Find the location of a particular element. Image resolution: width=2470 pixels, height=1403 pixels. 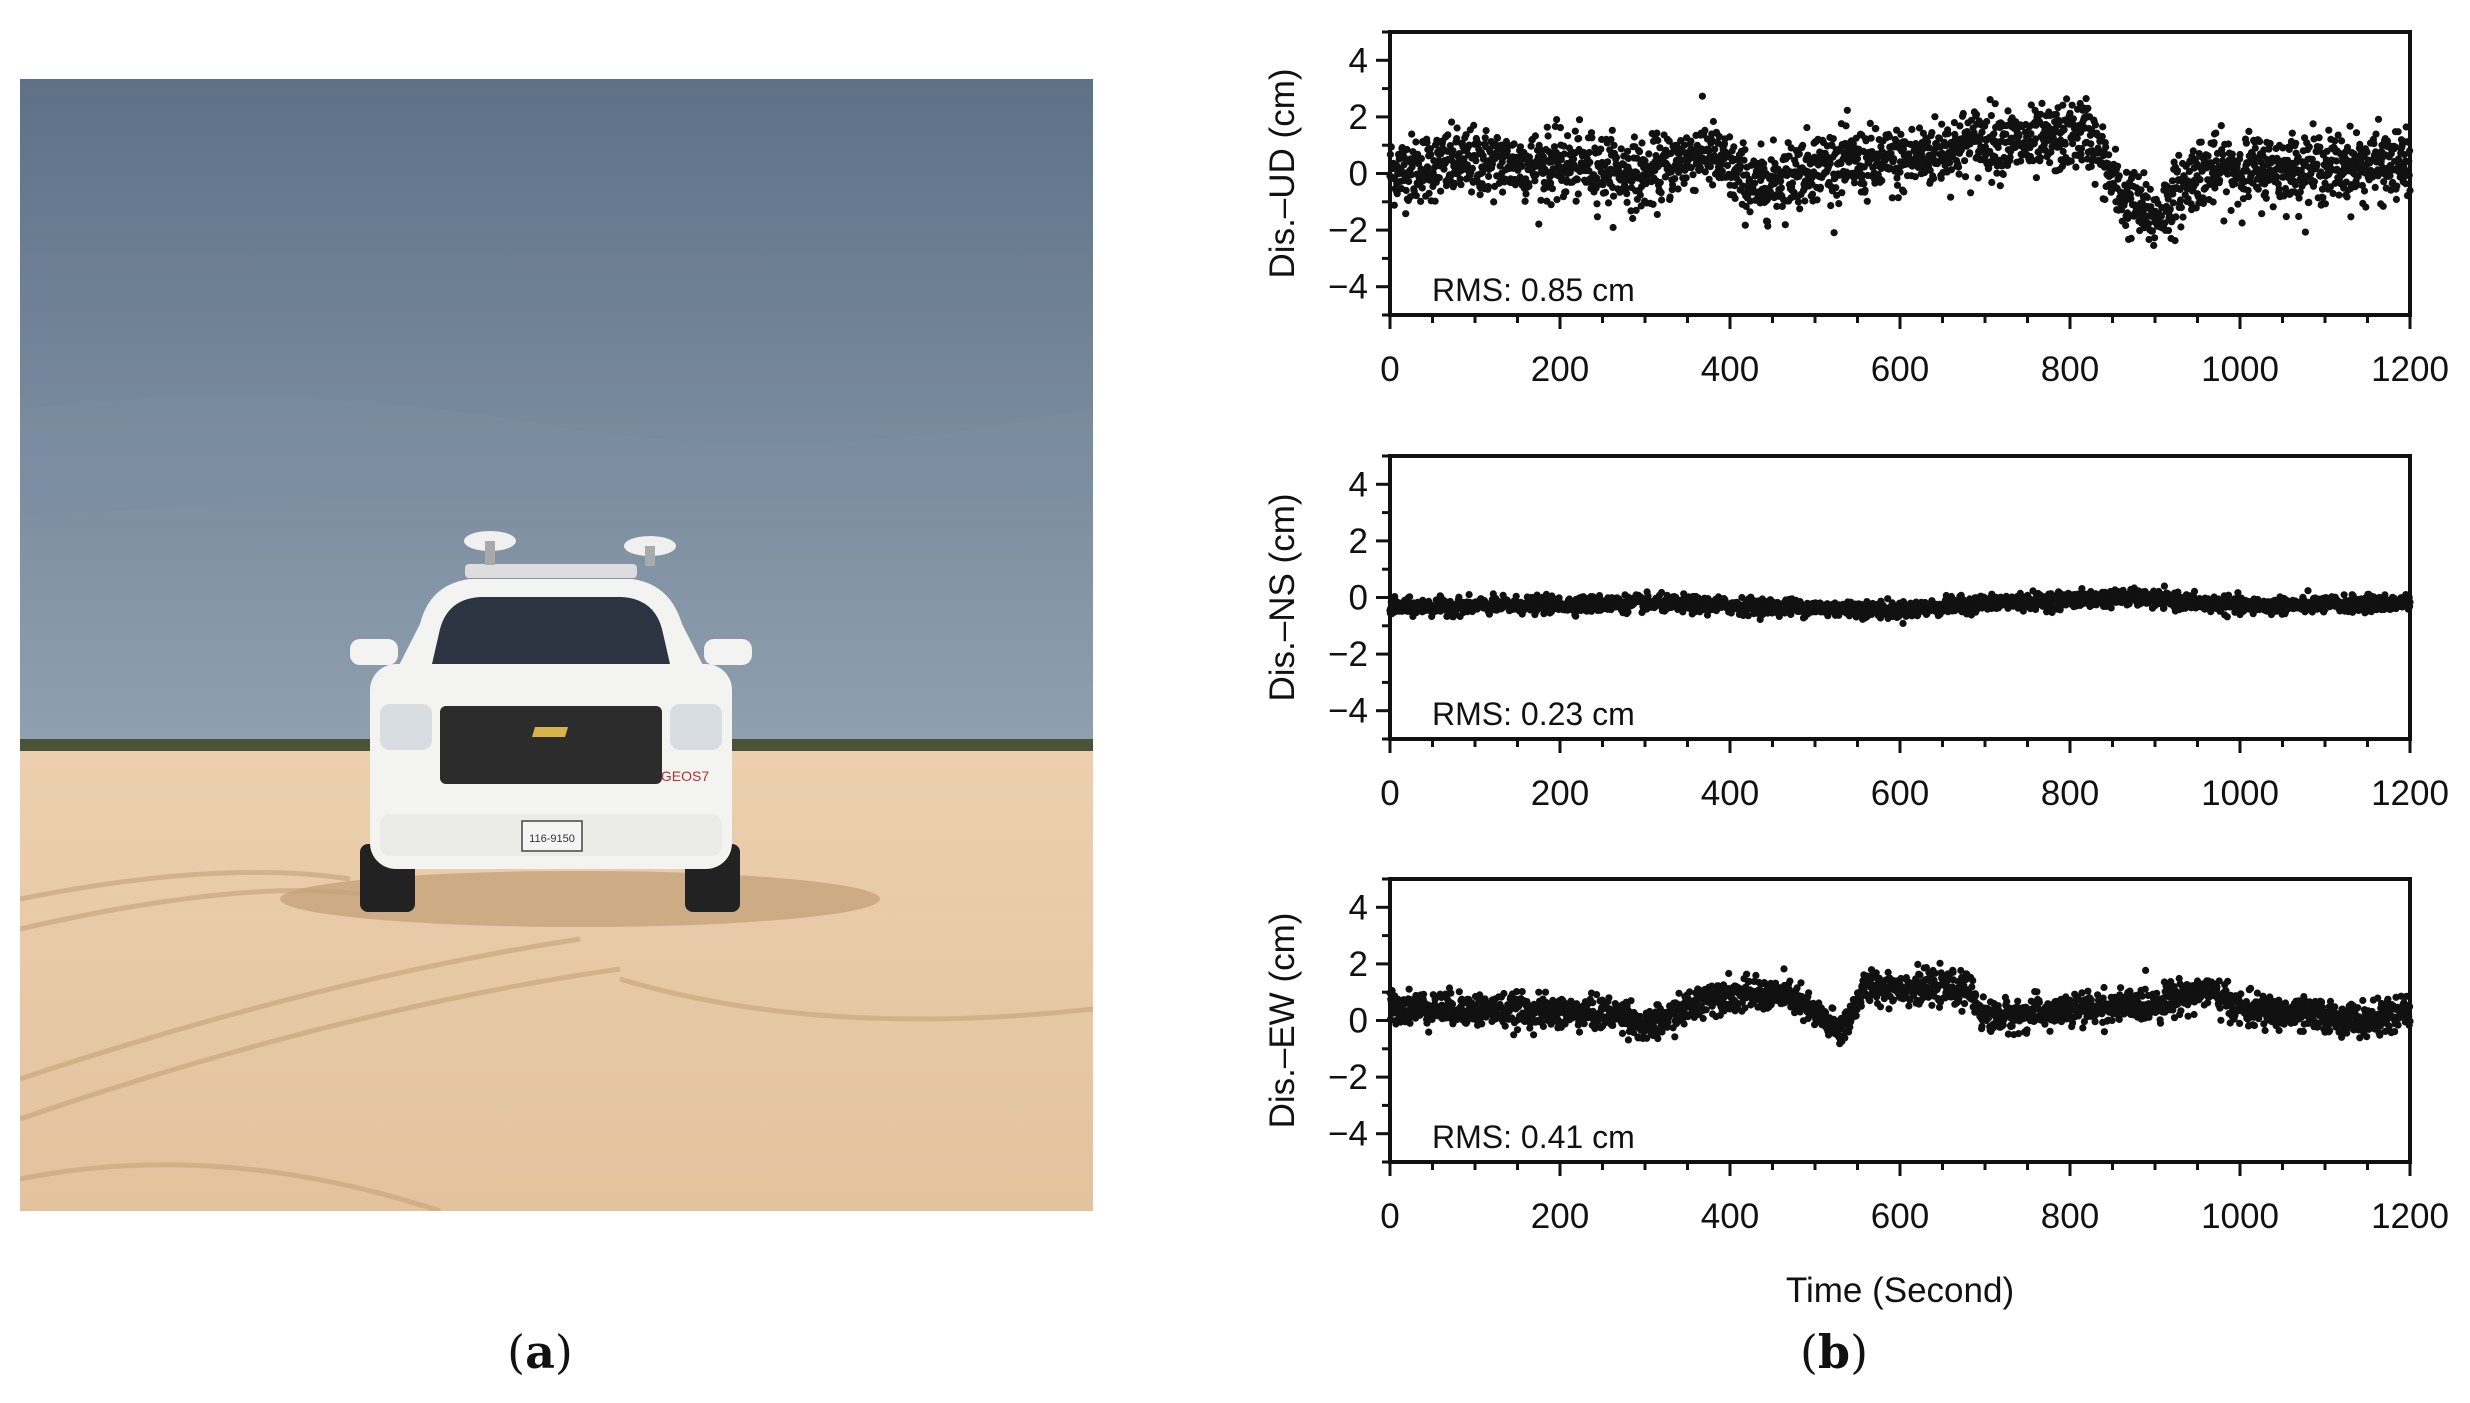

rms-annotation: RMS: 0.85 cm is located at coordinates (1533, 290).